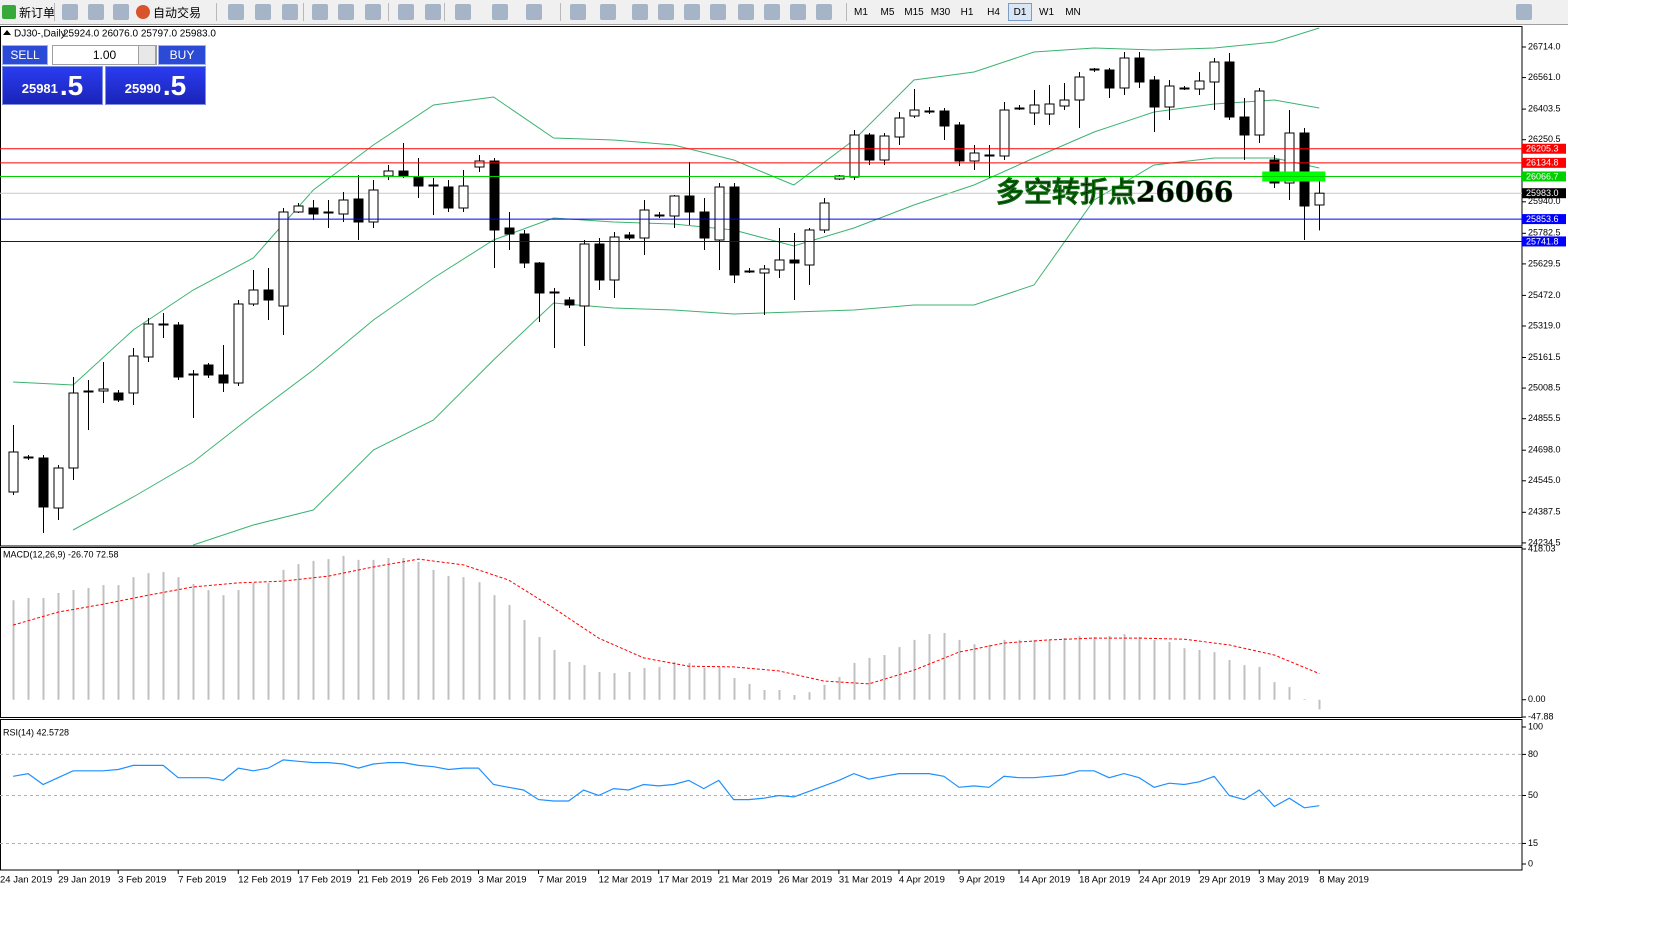 The image size is (1673, 948). What do you see at coordinates (1046, 12) in the screenshot?
I see `timeframe-button: W1` at bounding box center [1046, 12].